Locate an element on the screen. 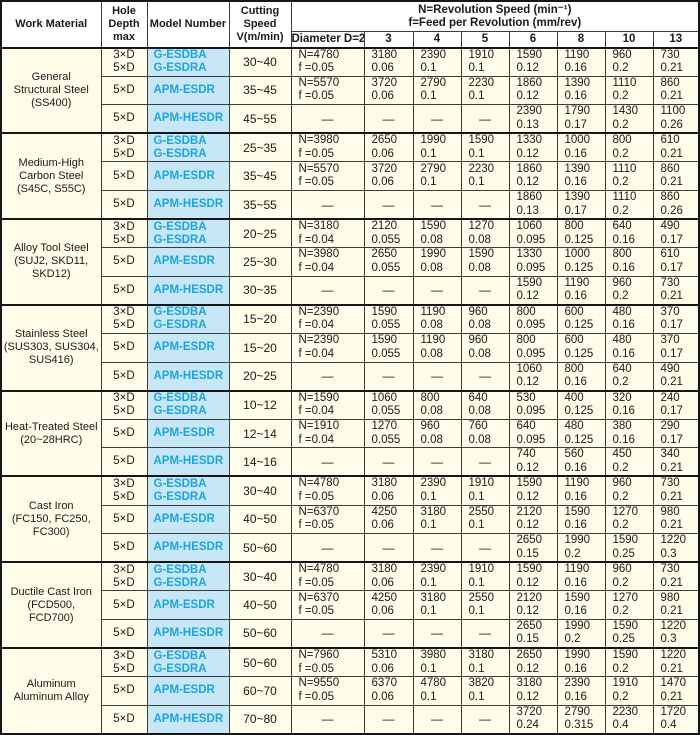 The width and height of the screenshot is (700, 735). feed-value: 0.26 is located at coordinates (671, 124).